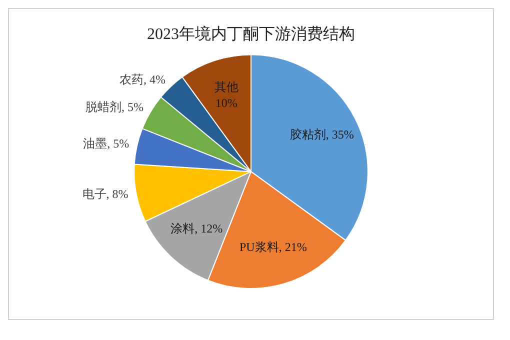 This screenshot has height=340, width=510. I want to click on slice-label: 涂料, 12%, so click(196, 229).